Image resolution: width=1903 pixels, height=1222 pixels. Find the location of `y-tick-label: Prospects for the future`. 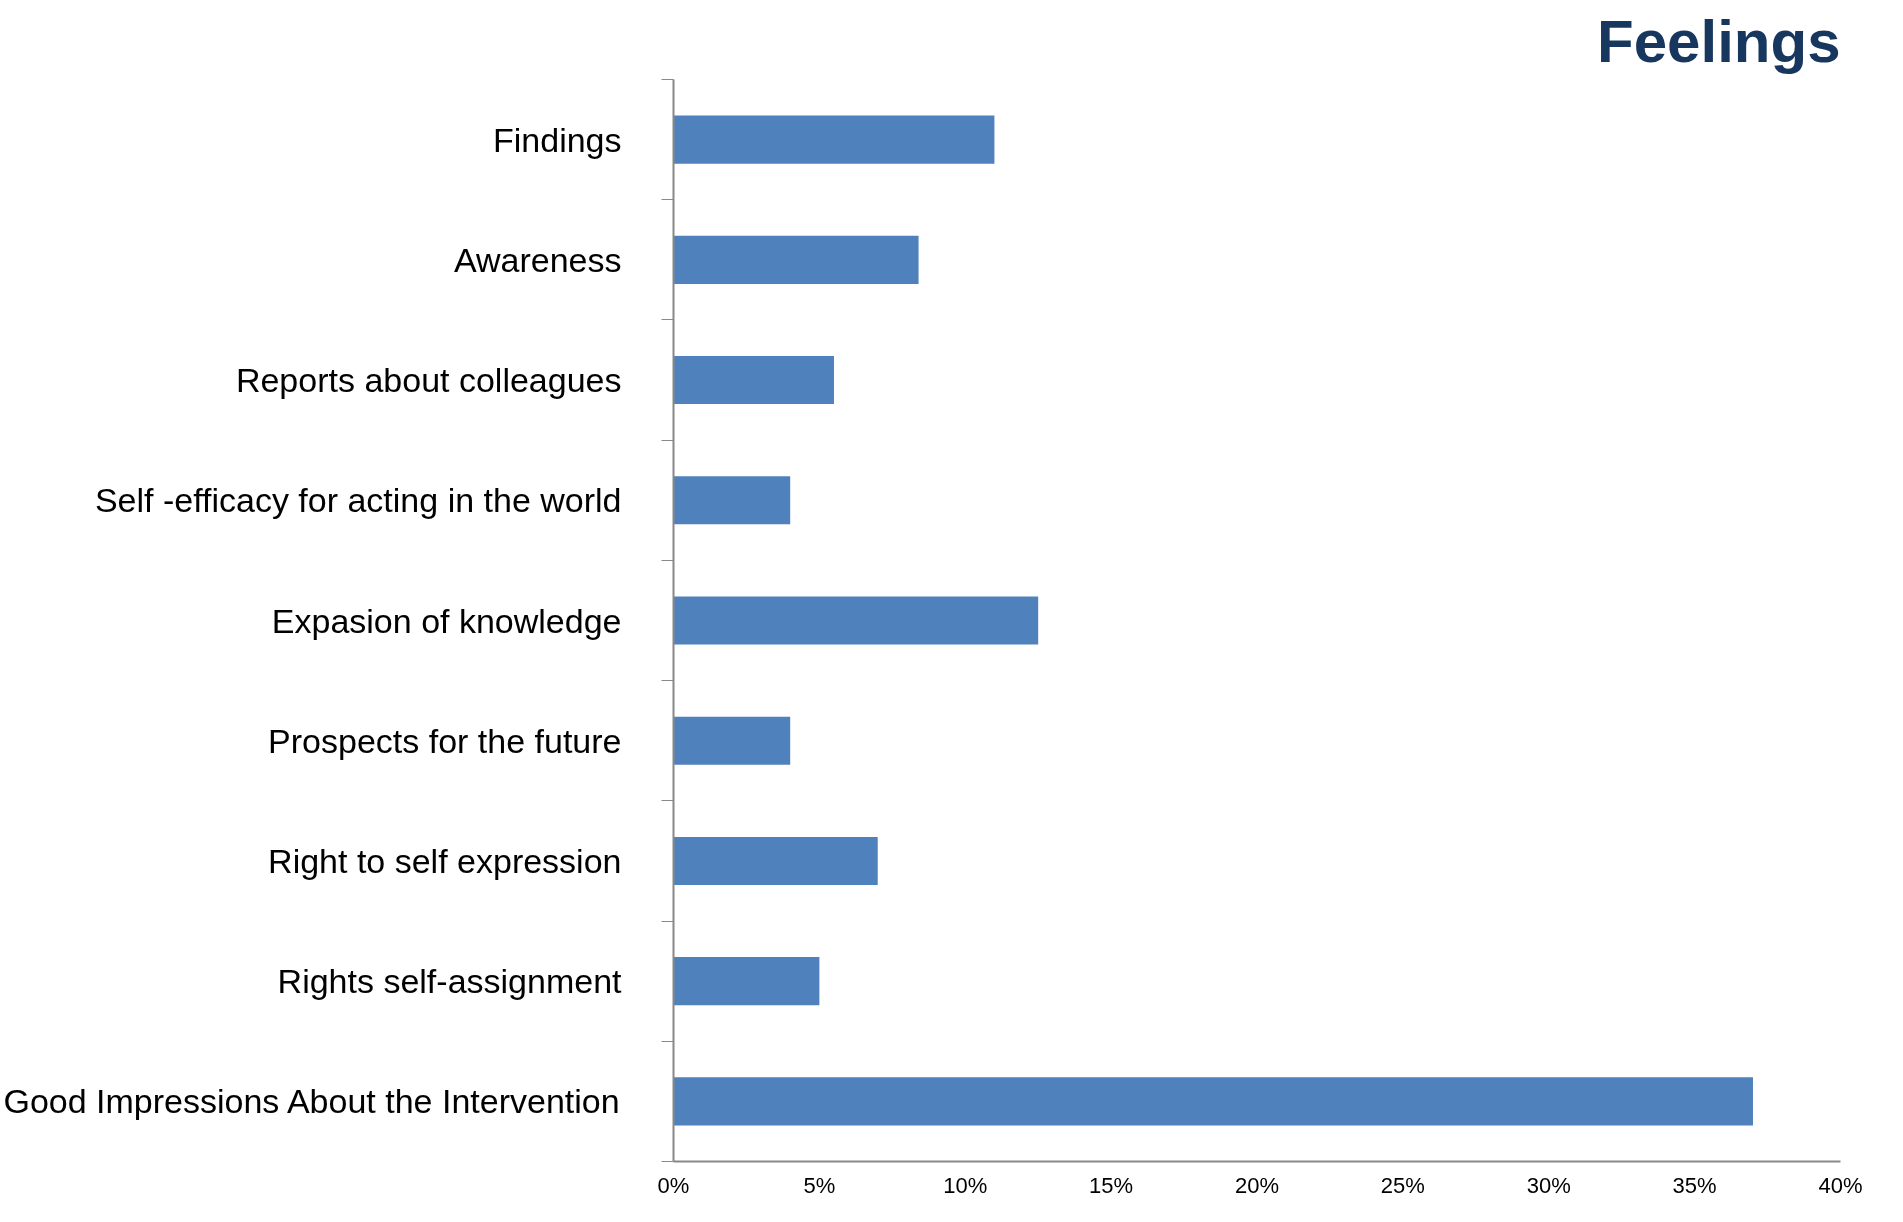

y-tick-label: Prospects for the future is located at coordinates (445, 740).